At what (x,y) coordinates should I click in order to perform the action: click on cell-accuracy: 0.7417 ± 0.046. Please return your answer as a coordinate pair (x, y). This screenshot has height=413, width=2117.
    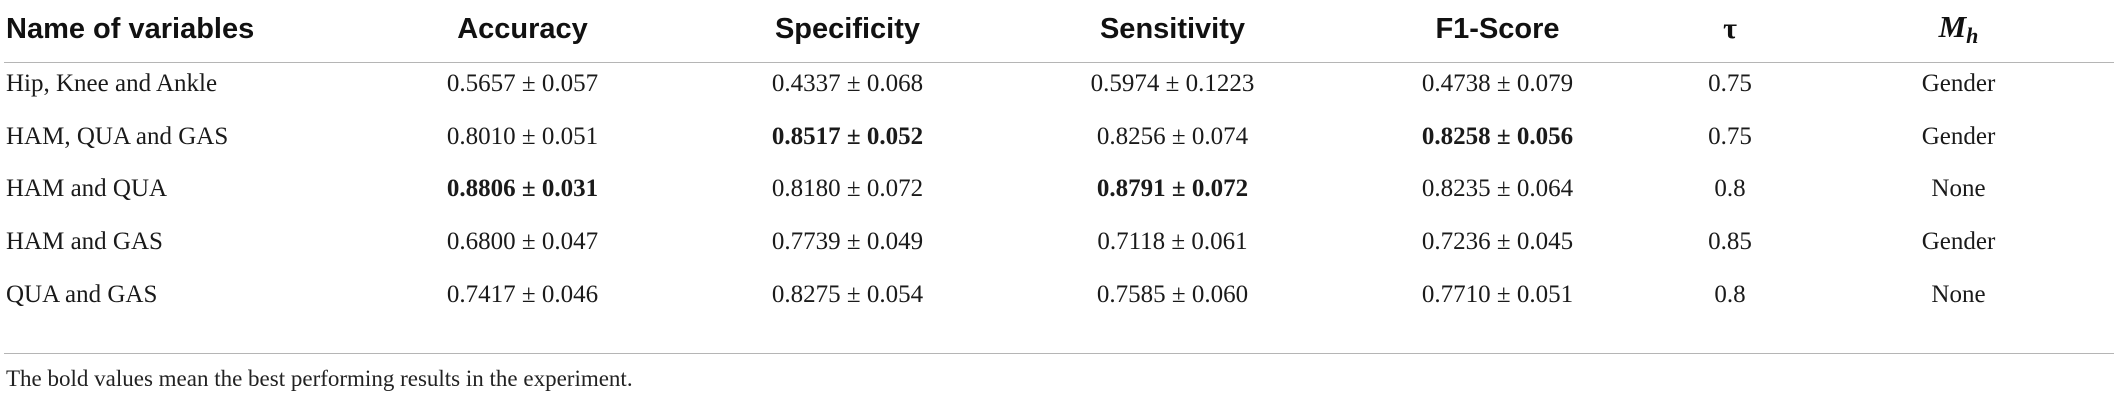
    Looking at the image, I should click on (522, 294).